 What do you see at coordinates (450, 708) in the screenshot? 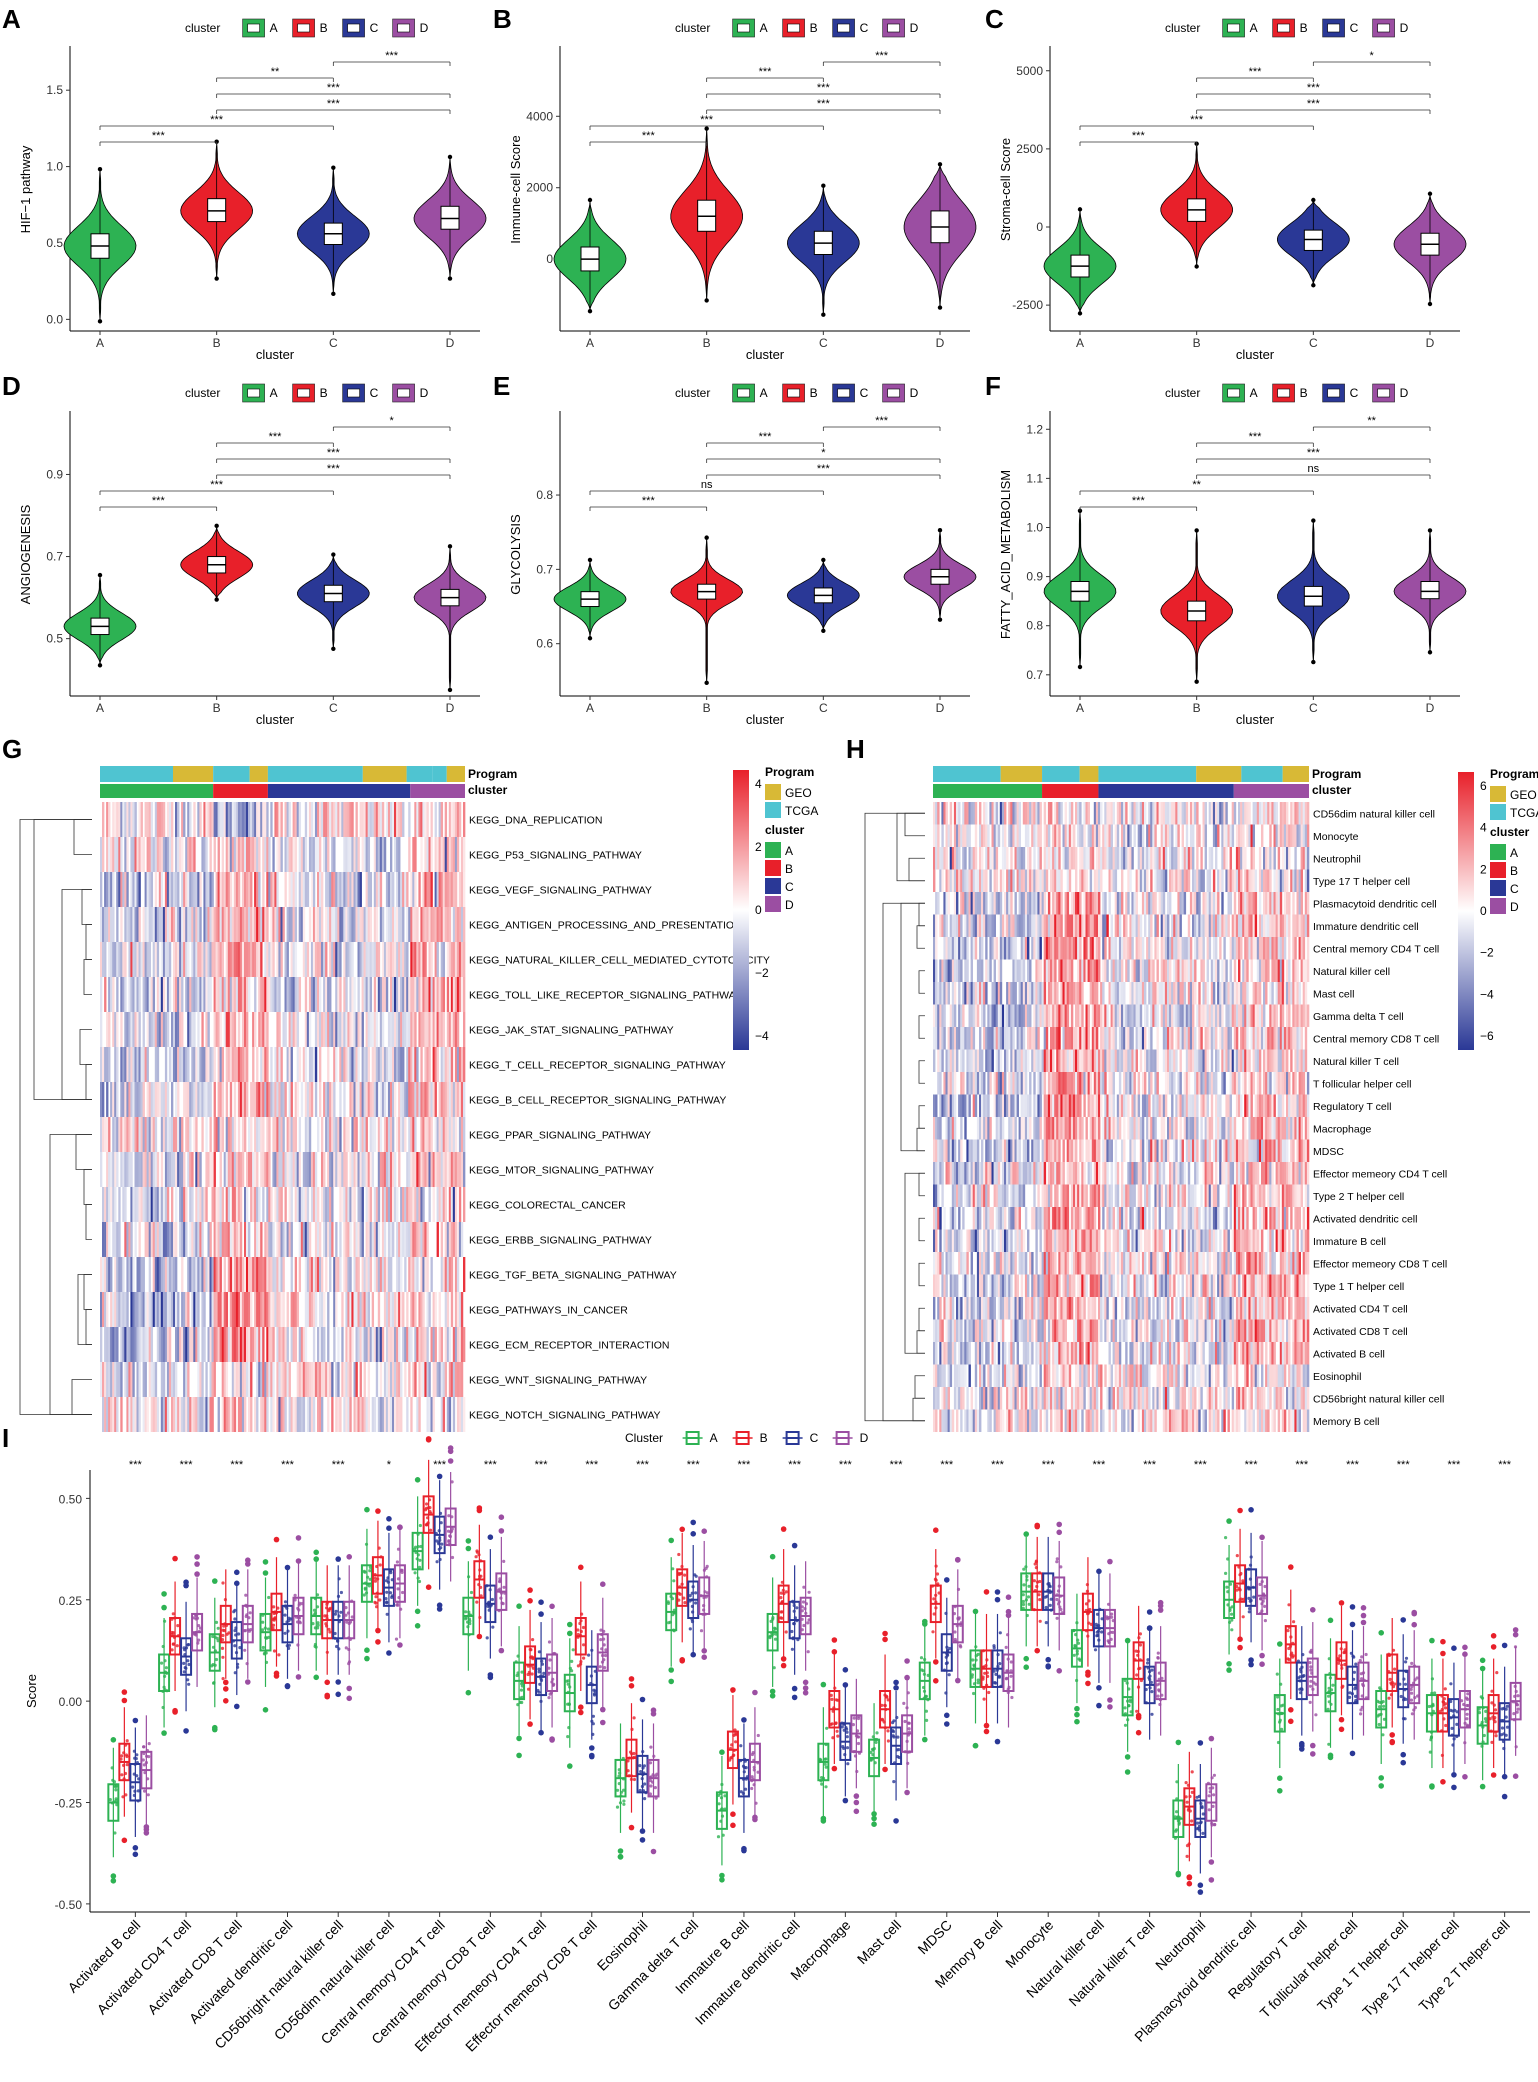
I see `x-tick-label: D` at bounding box center [450, 708].